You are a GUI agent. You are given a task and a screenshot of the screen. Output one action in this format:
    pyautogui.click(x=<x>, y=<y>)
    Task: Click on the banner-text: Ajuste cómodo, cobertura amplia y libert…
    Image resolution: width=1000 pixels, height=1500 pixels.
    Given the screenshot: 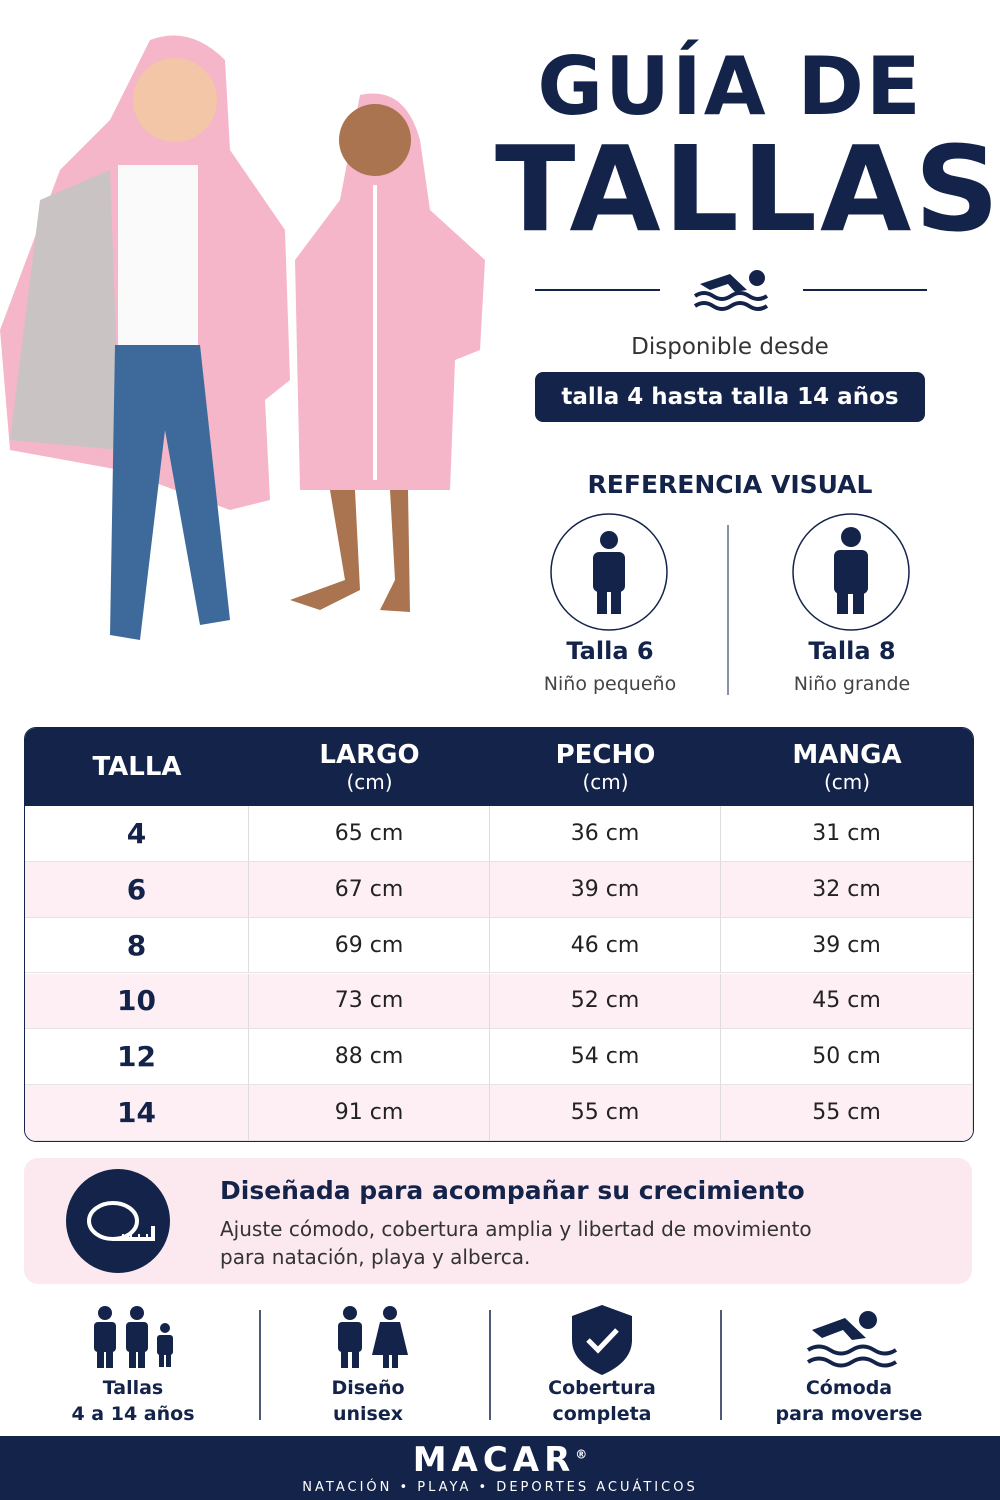 What is the action you would take?
    pyautogui.click(x=516, y=1229)
    